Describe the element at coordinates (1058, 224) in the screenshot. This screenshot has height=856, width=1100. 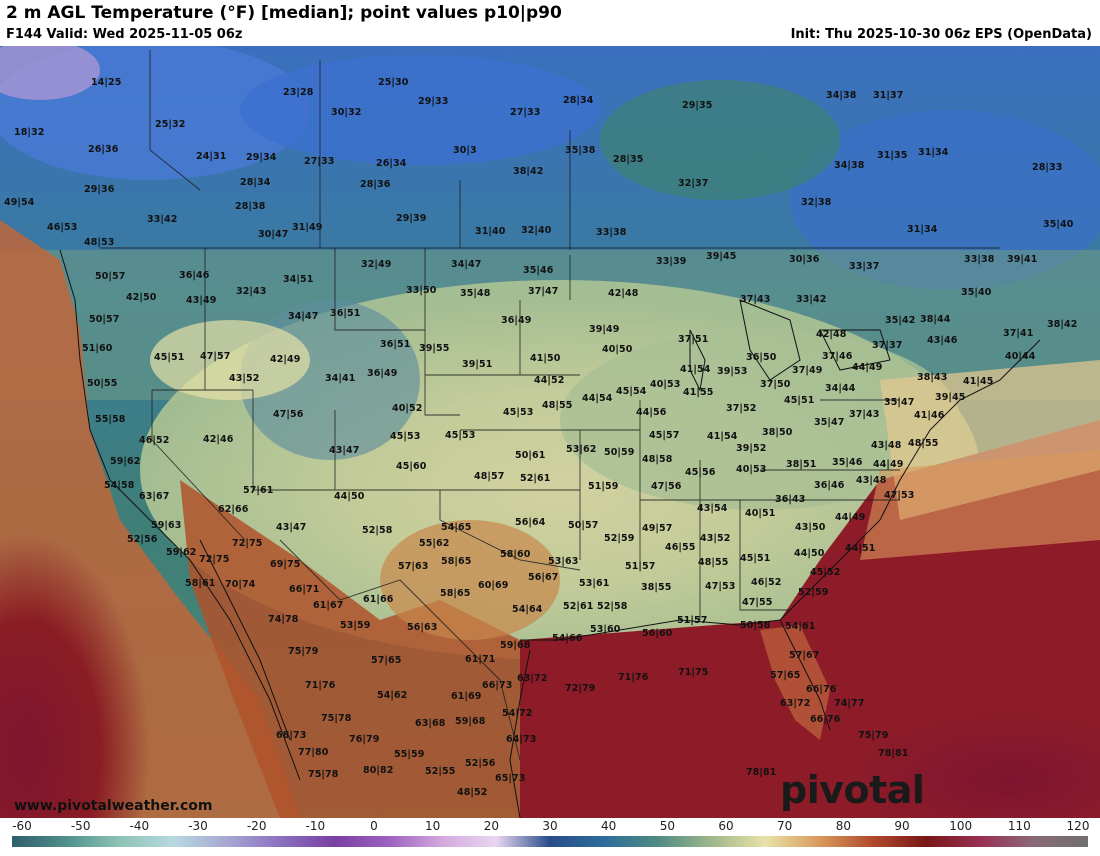
I see `point-value: 35|40` at that location.